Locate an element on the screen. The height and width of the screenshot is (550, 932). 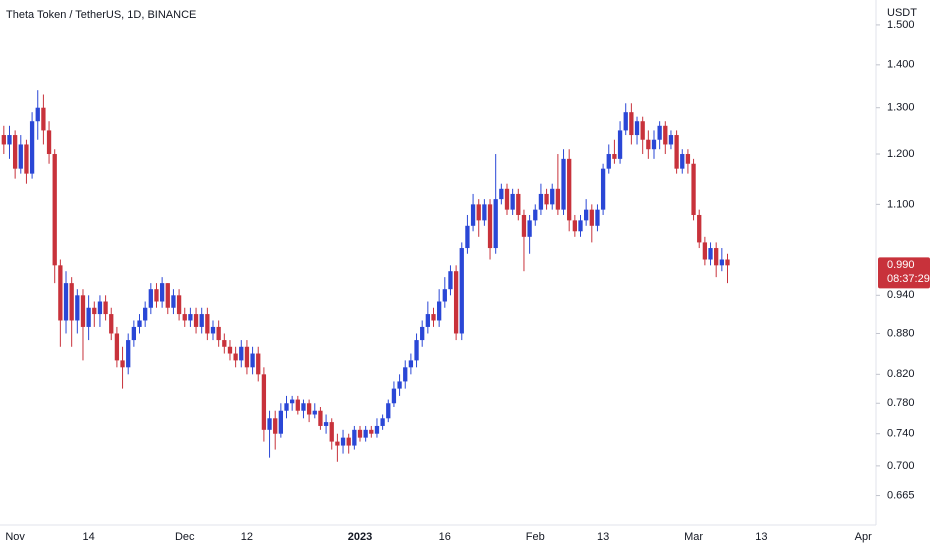
countdown: 08:37:29 is located at coordinates (908, 279).